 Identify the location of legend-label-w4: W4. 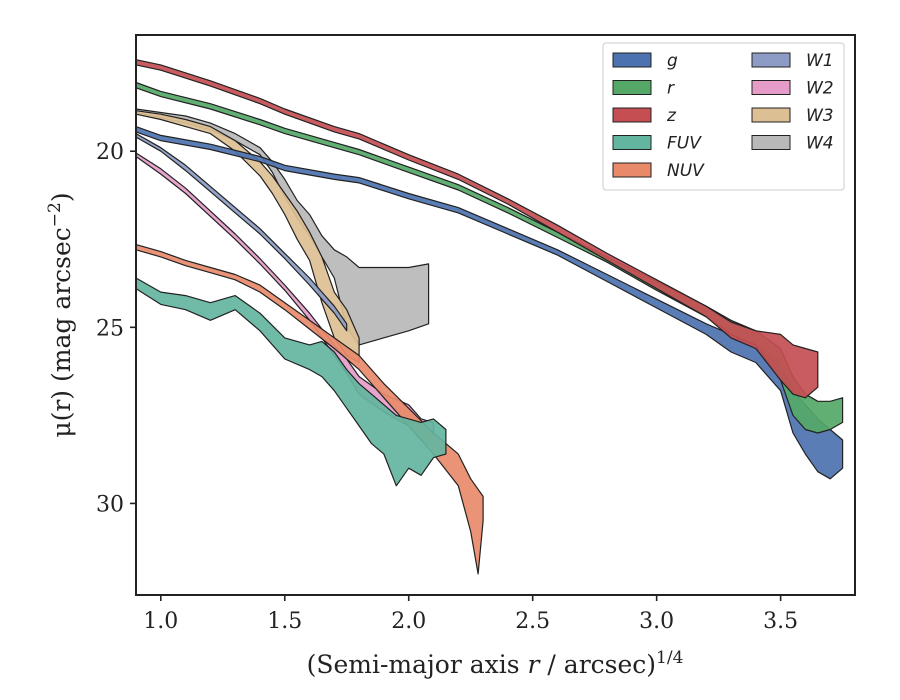
(820, 144).